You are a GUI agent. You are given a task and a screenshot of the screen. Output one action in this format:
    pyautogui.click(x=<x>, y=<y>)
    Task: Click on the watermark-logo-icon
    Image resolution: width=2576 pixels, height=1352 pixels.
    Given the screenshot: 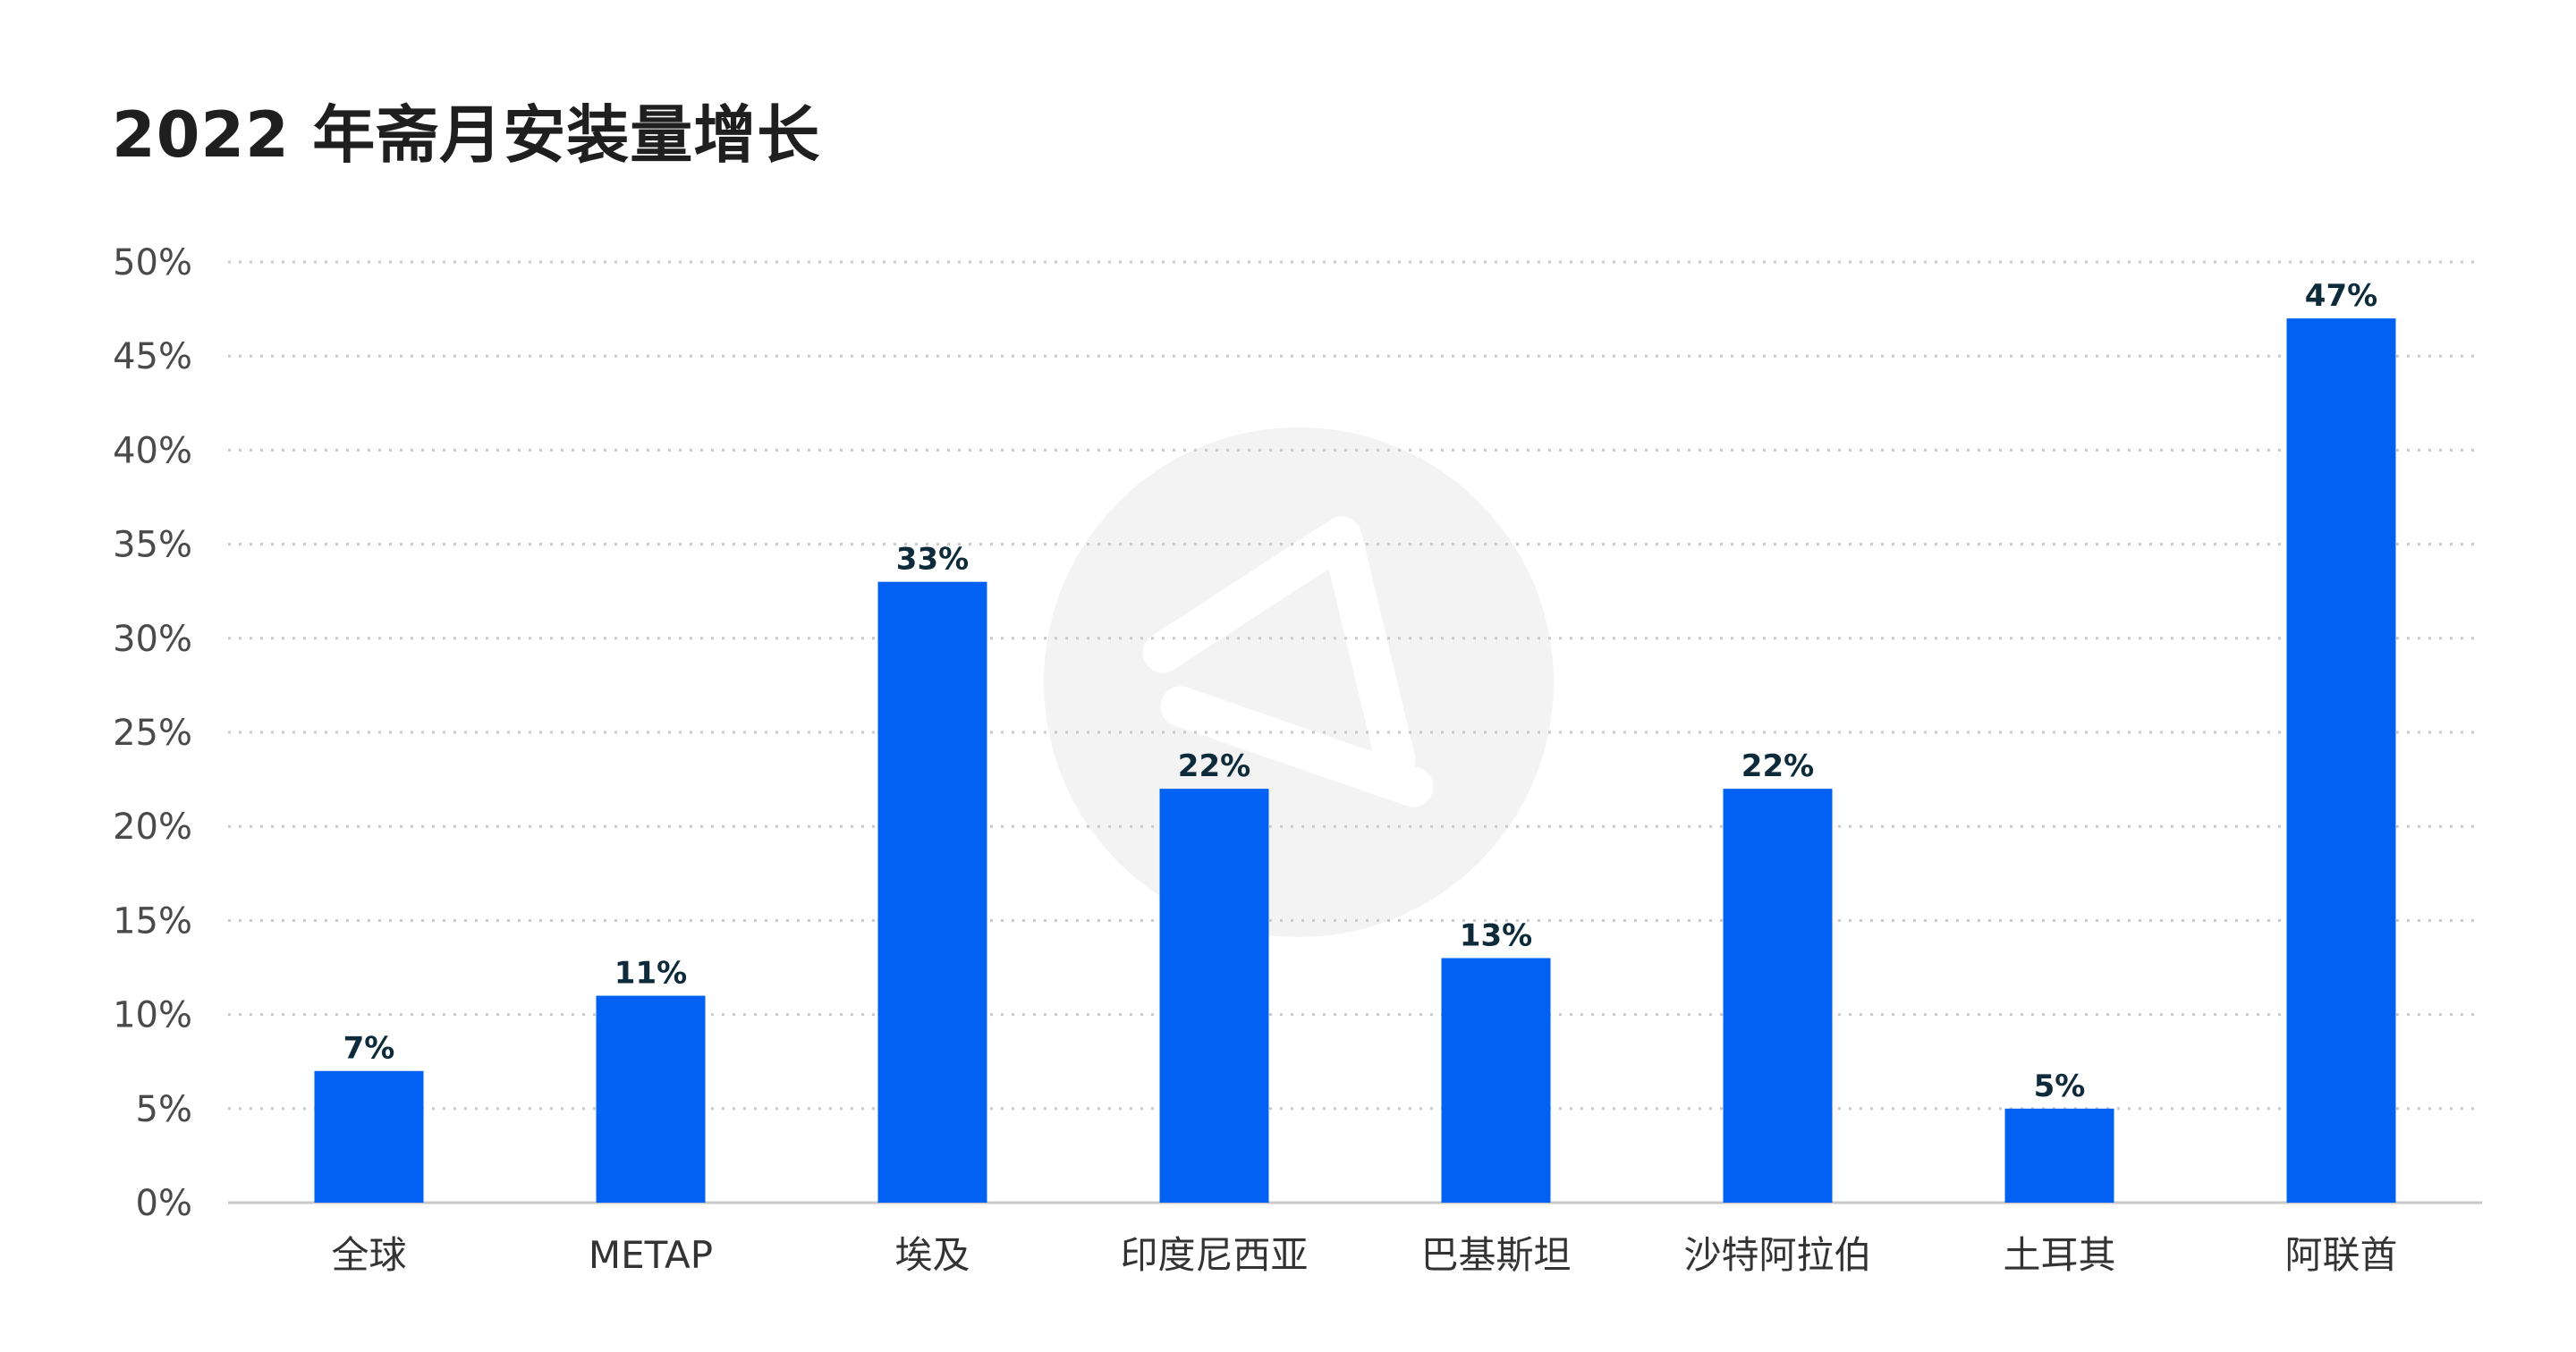 What is the action you would take?
    pyautogui.click(x=1299, y=682)
    